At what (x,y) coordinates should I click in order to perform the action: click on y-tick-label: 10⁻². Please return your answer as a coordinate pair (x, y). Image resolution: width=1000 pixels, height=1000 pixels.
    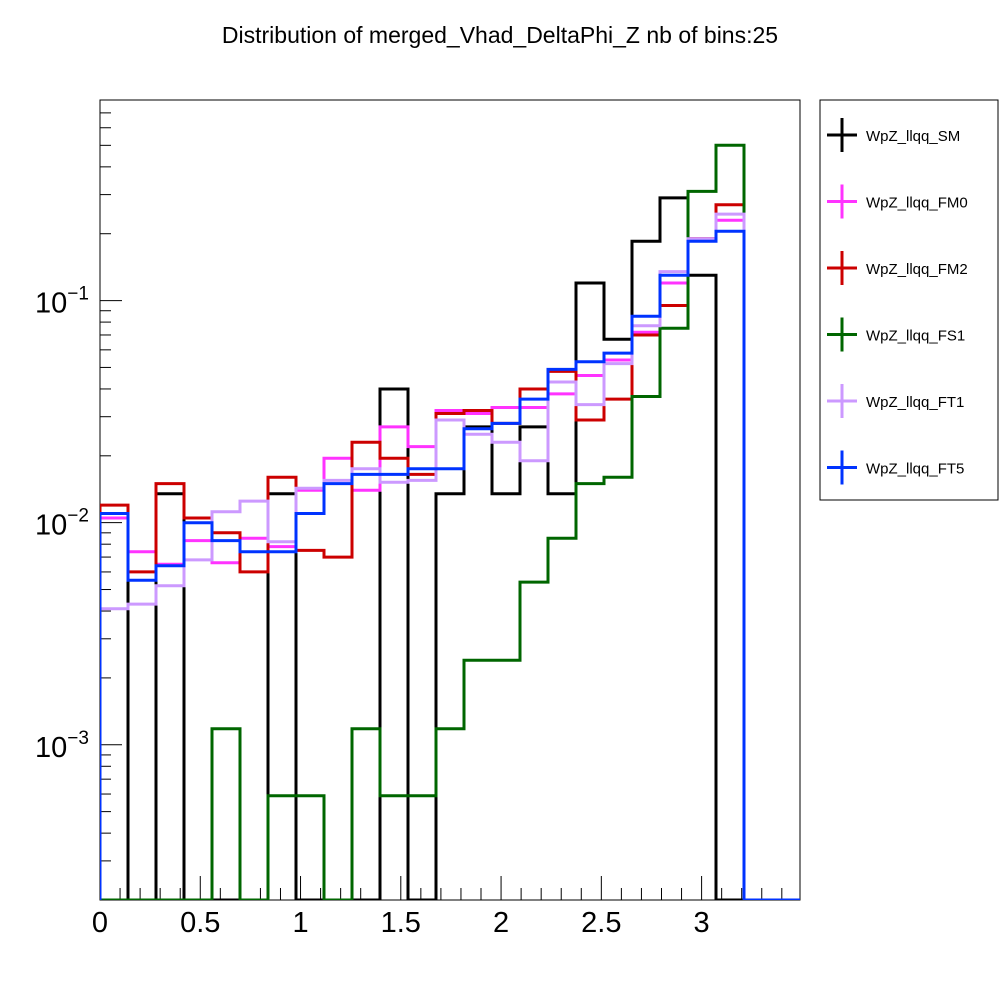
    Looking at the image, I should click on (62, 524).